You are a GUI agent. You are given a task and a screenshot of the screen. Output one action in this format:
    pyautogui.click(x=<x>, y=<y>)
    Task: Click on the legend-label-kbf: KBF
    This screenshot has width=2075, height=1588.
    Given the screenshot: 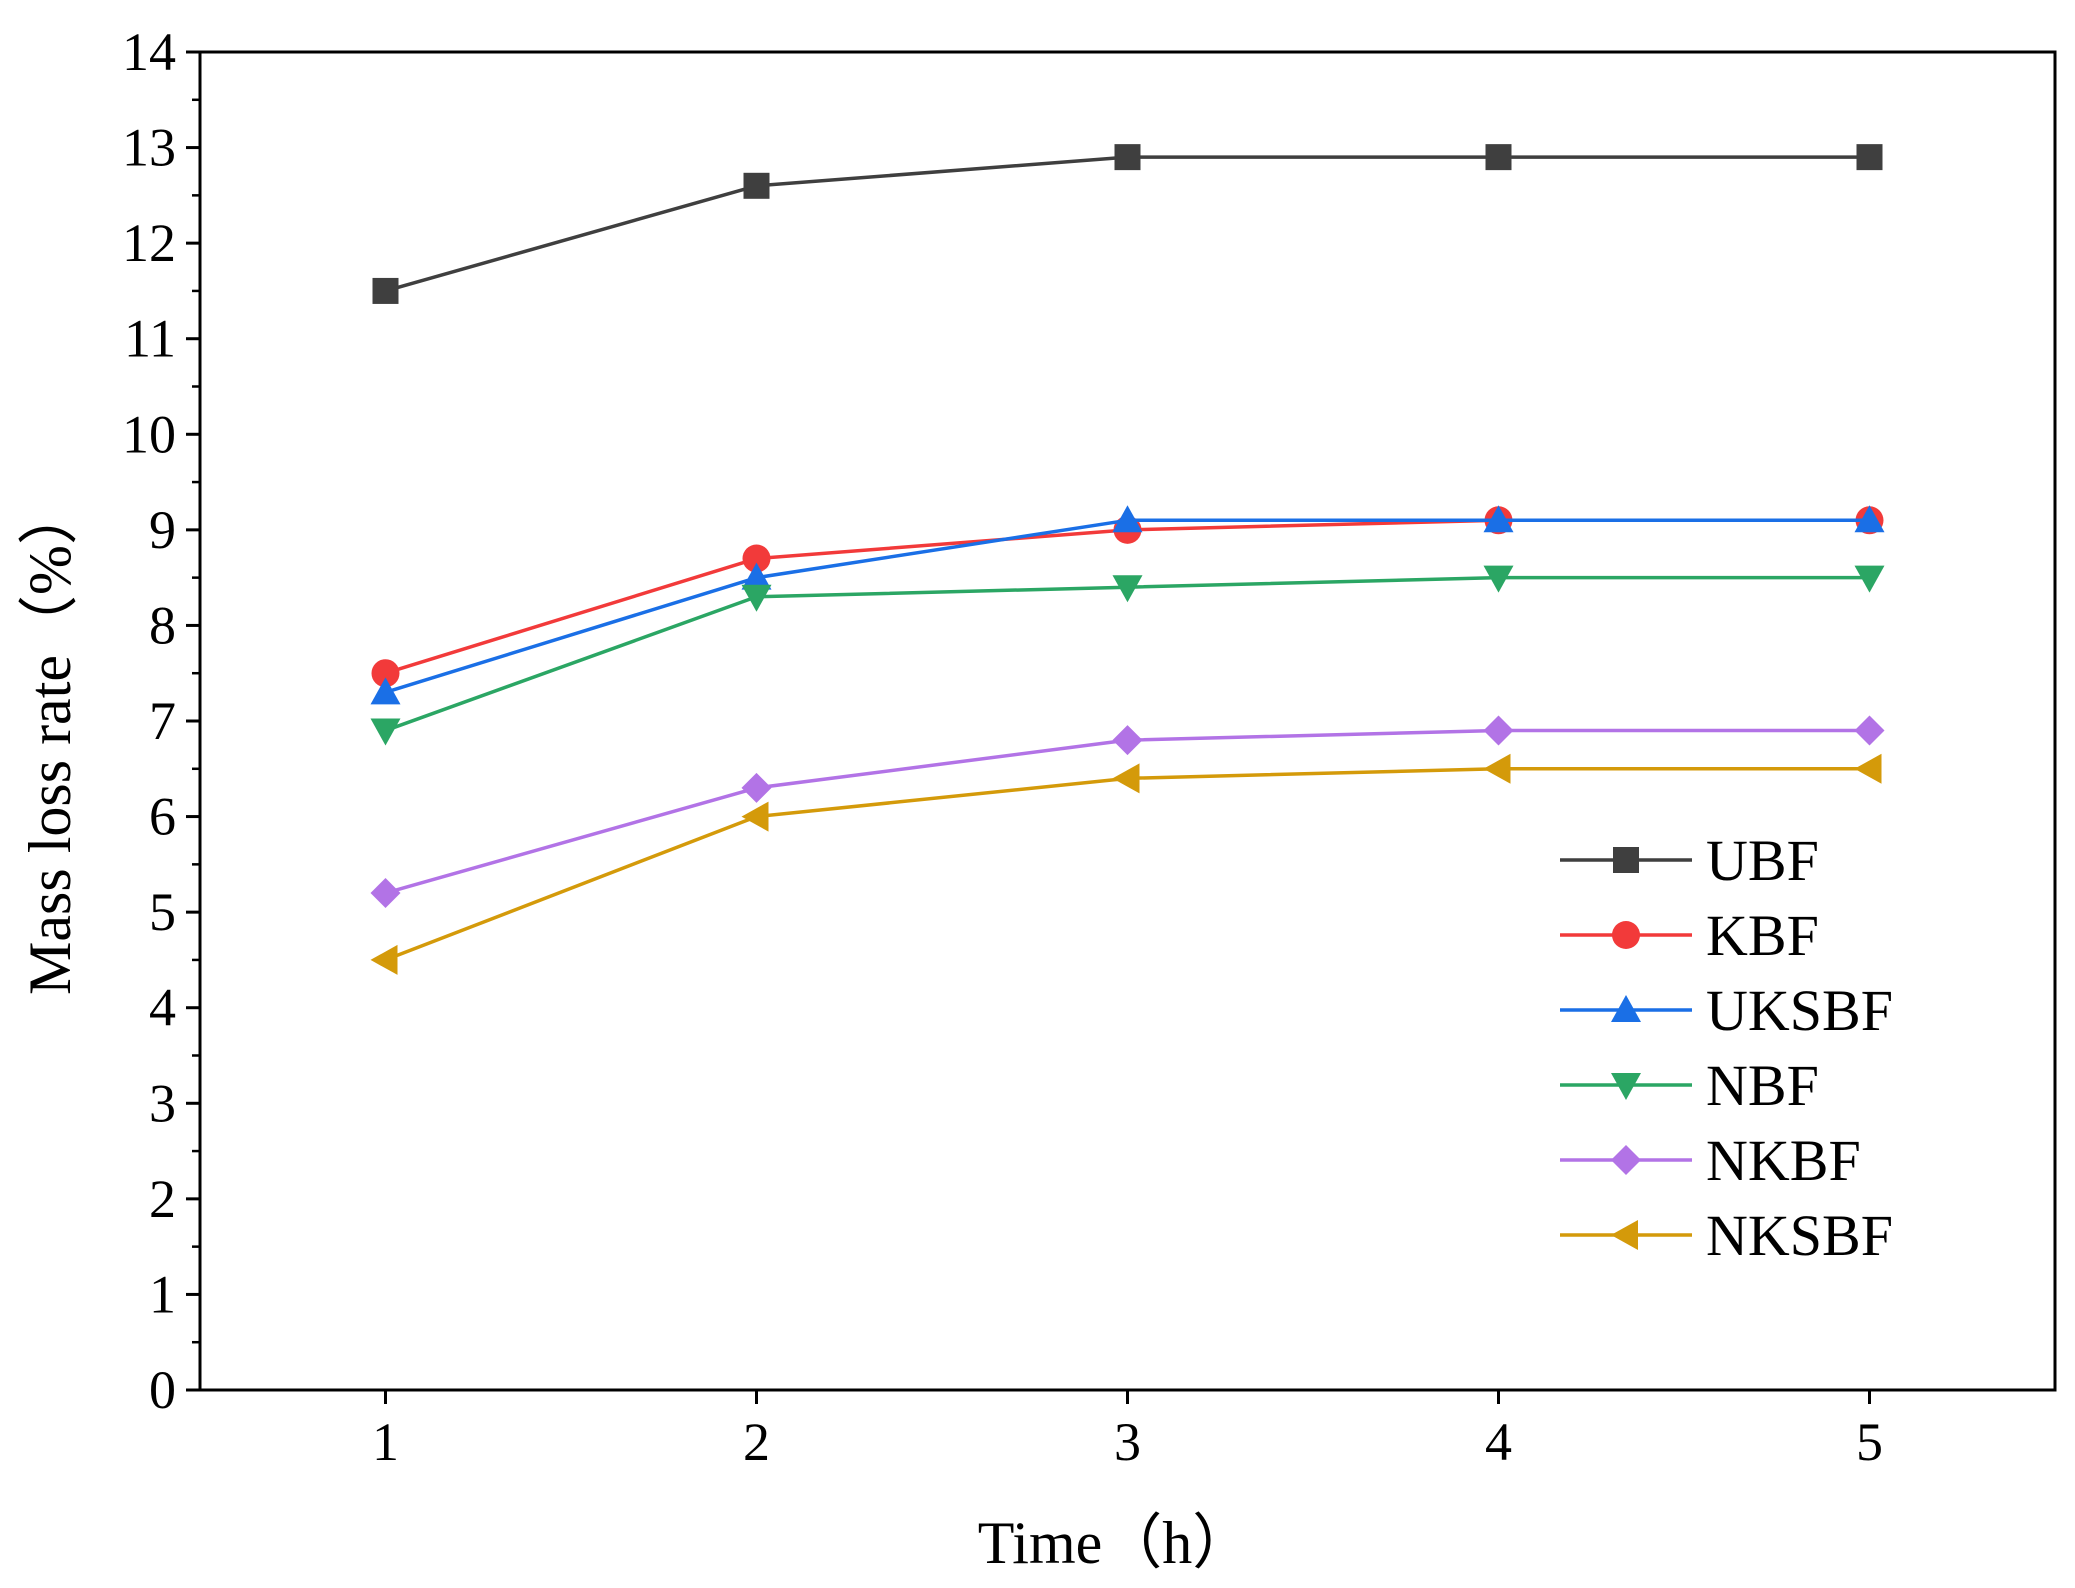 What is the action you would take?
    pyautogui.click(x=1762, y=935)
    